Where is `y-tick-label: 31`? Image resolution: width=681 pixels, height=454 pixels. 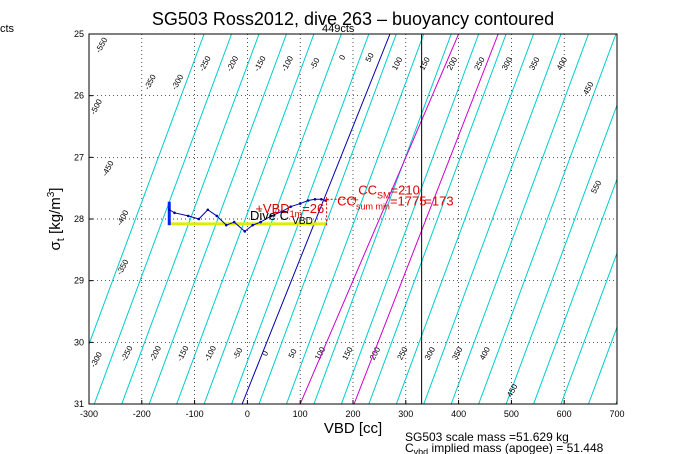
y-tick-label: 31 is located at coordinates (79, 404).